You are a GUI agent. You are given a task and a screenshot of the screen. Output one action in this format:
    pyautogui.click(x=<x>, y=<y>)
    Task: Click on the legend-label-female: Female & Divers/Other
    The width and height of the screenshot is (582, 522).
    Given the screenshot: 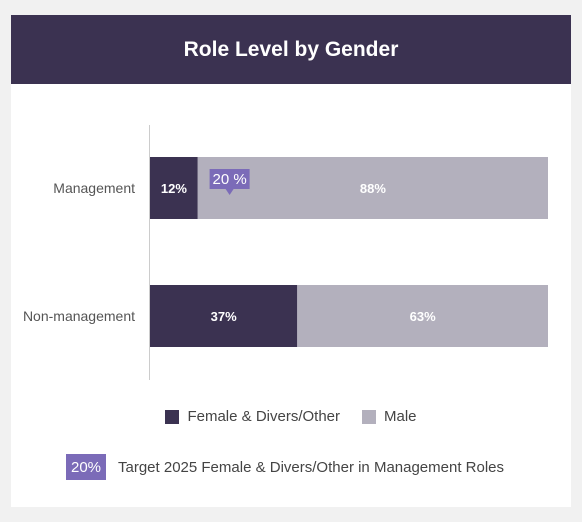 What is the action you would take?
    pyautogui.click(x=264, y=416)
    